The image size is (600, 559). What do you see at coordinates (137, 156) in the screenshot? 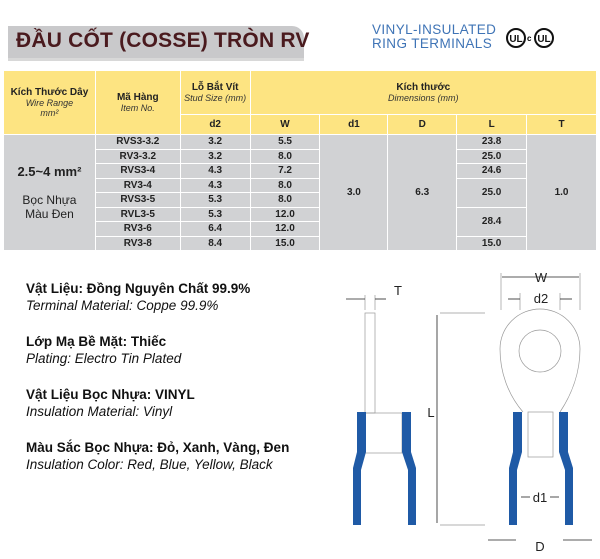
I see `item-cell: RV3-3.2` at bounding box center [137, 156].